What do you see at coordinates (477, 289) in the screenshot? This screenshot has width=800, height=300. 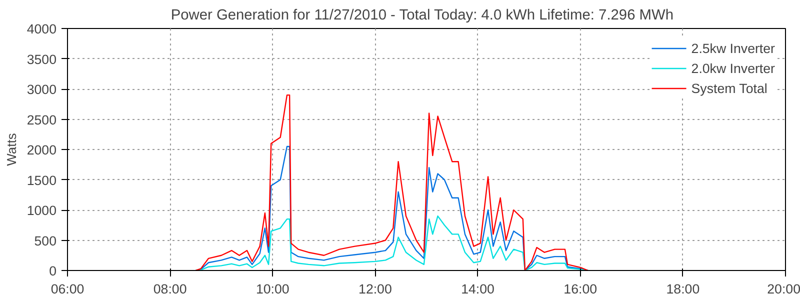 I see `x-tick-label: 14:00` at bounding box center [477, 289].